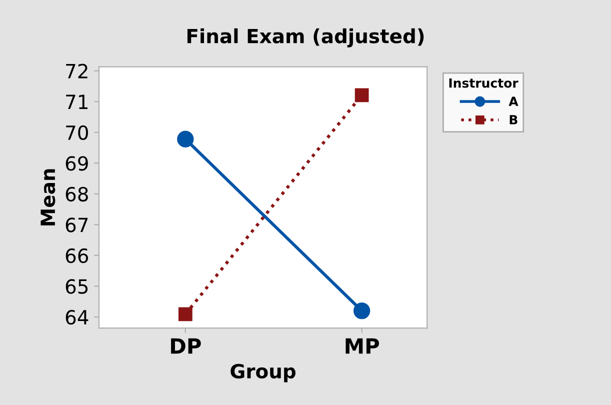  I want to click on legend-title: Instructor, so click(483, 83).